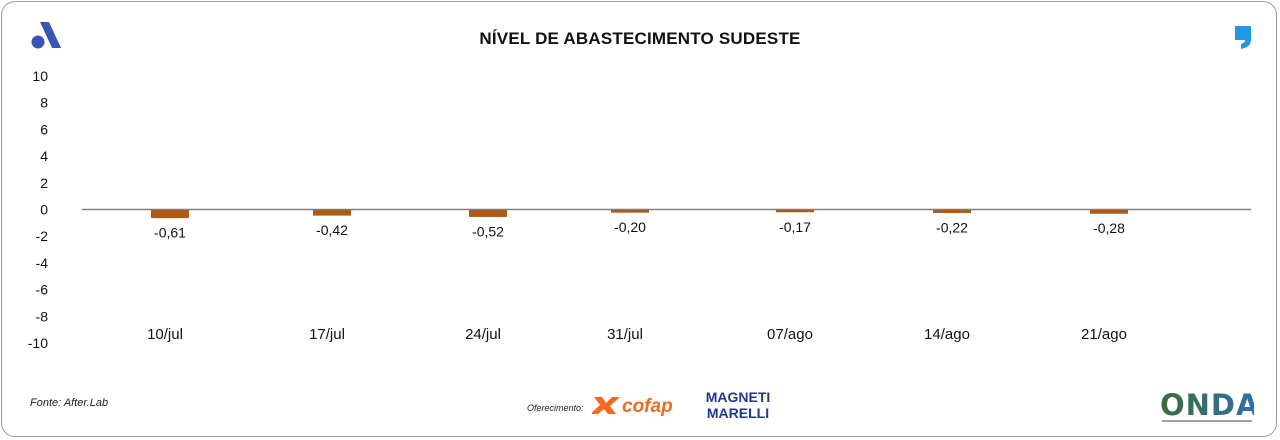 Image resolution: width=1280 pixels, height=440 pixels. Describe the element at coordinates (738, 397) in the screenshot. I see `magneti-wordmark: MAGNETI` at that location.